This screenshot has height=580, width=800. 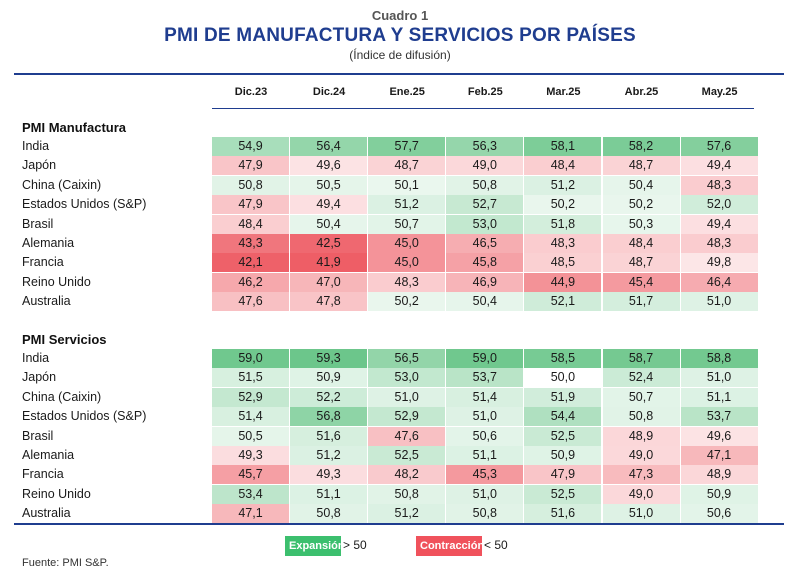 What do you see at coordinates (250, 358) in the screenshot?
I see `heatmap-cell: 59,0` at bounding box center [250, 358].